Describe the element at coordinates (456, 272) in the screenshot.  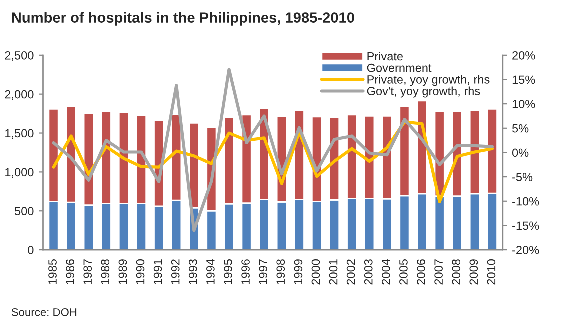
I see `x-tick-label: 2008` at that location.